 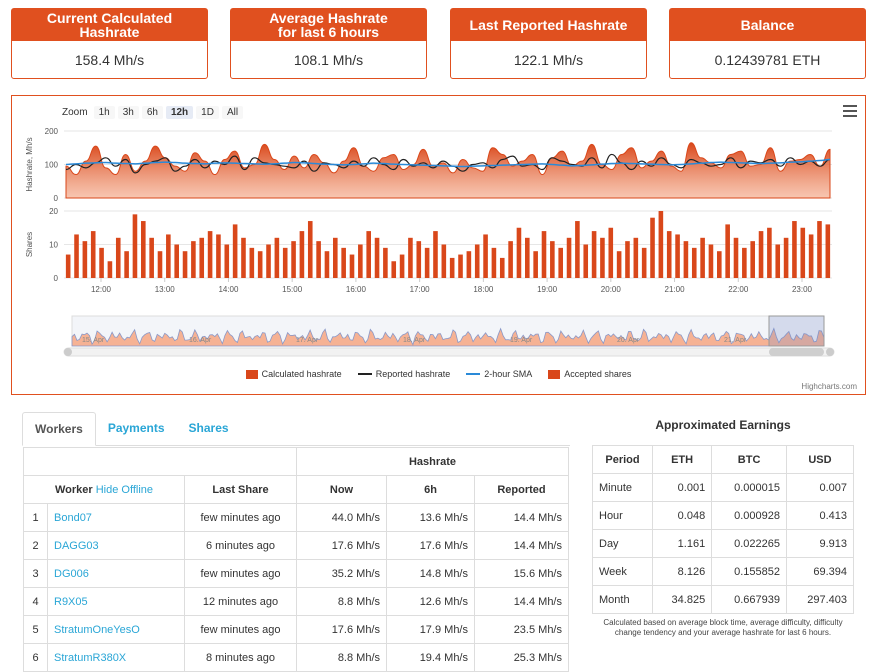 What do you see at coordinates (430, 517) in the screenshot?
I see `h6-cell: 13.6 Mh/s` at bounding box center [430, 517].